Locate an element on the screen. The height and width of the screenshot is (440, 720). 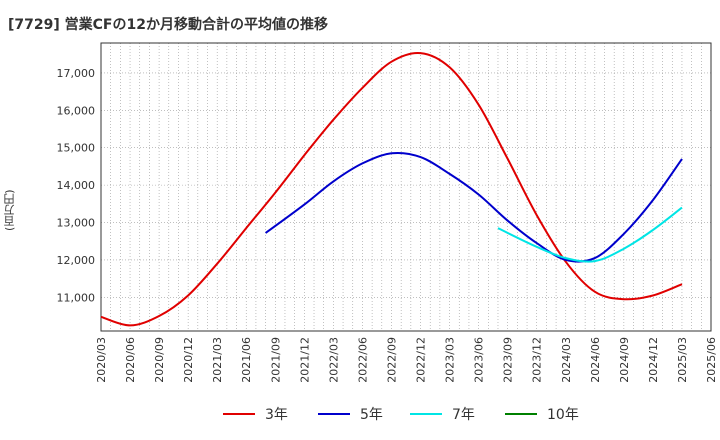
x-tick-label: 2022/03 is located at coordinates (333, 360).